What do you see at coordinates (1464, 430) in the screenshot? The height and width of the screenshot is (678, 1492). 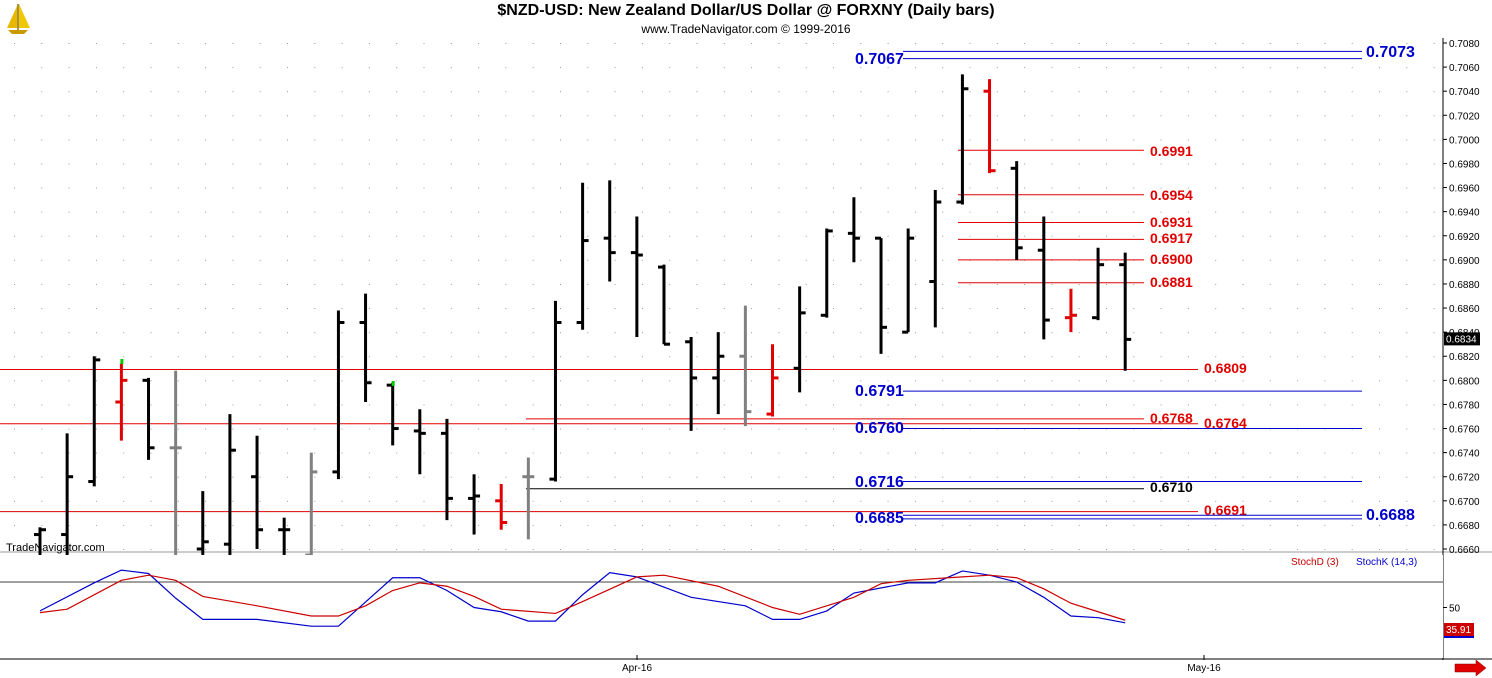 I see `y-tick-label: 0.6760` at bounding box center [1464, 430].